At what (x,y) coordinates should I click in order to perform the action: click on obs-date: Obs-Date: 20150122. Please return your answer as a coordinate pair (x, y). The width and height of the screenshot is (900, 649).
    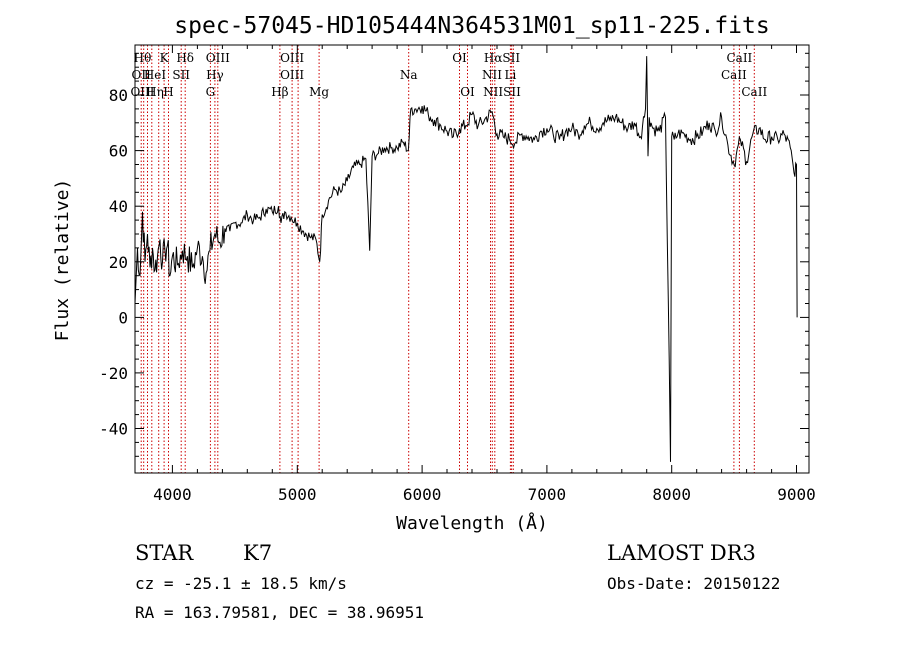
    Looking at the image, I should click on (693, 583).